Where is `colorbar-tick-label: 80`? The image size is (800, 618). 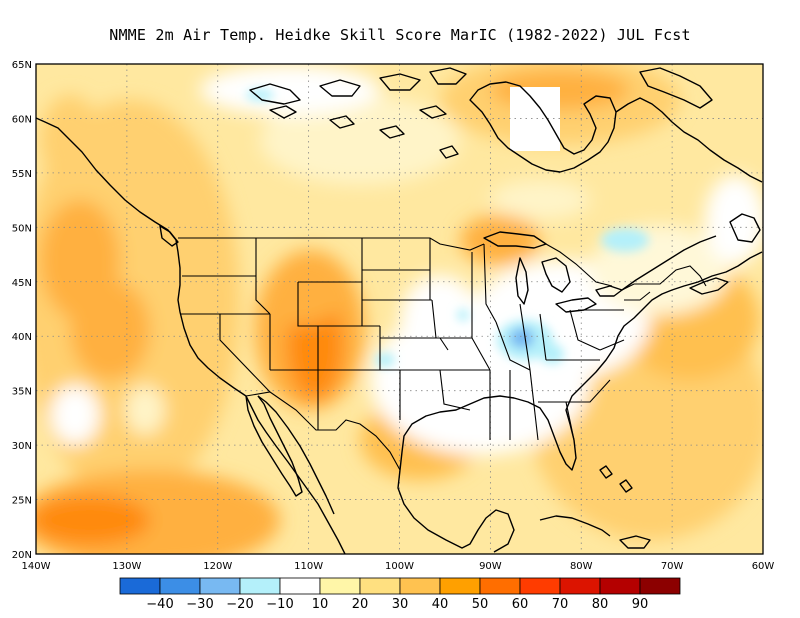
colorbar-tick-label: 80 is located at coordinates (600, 604).